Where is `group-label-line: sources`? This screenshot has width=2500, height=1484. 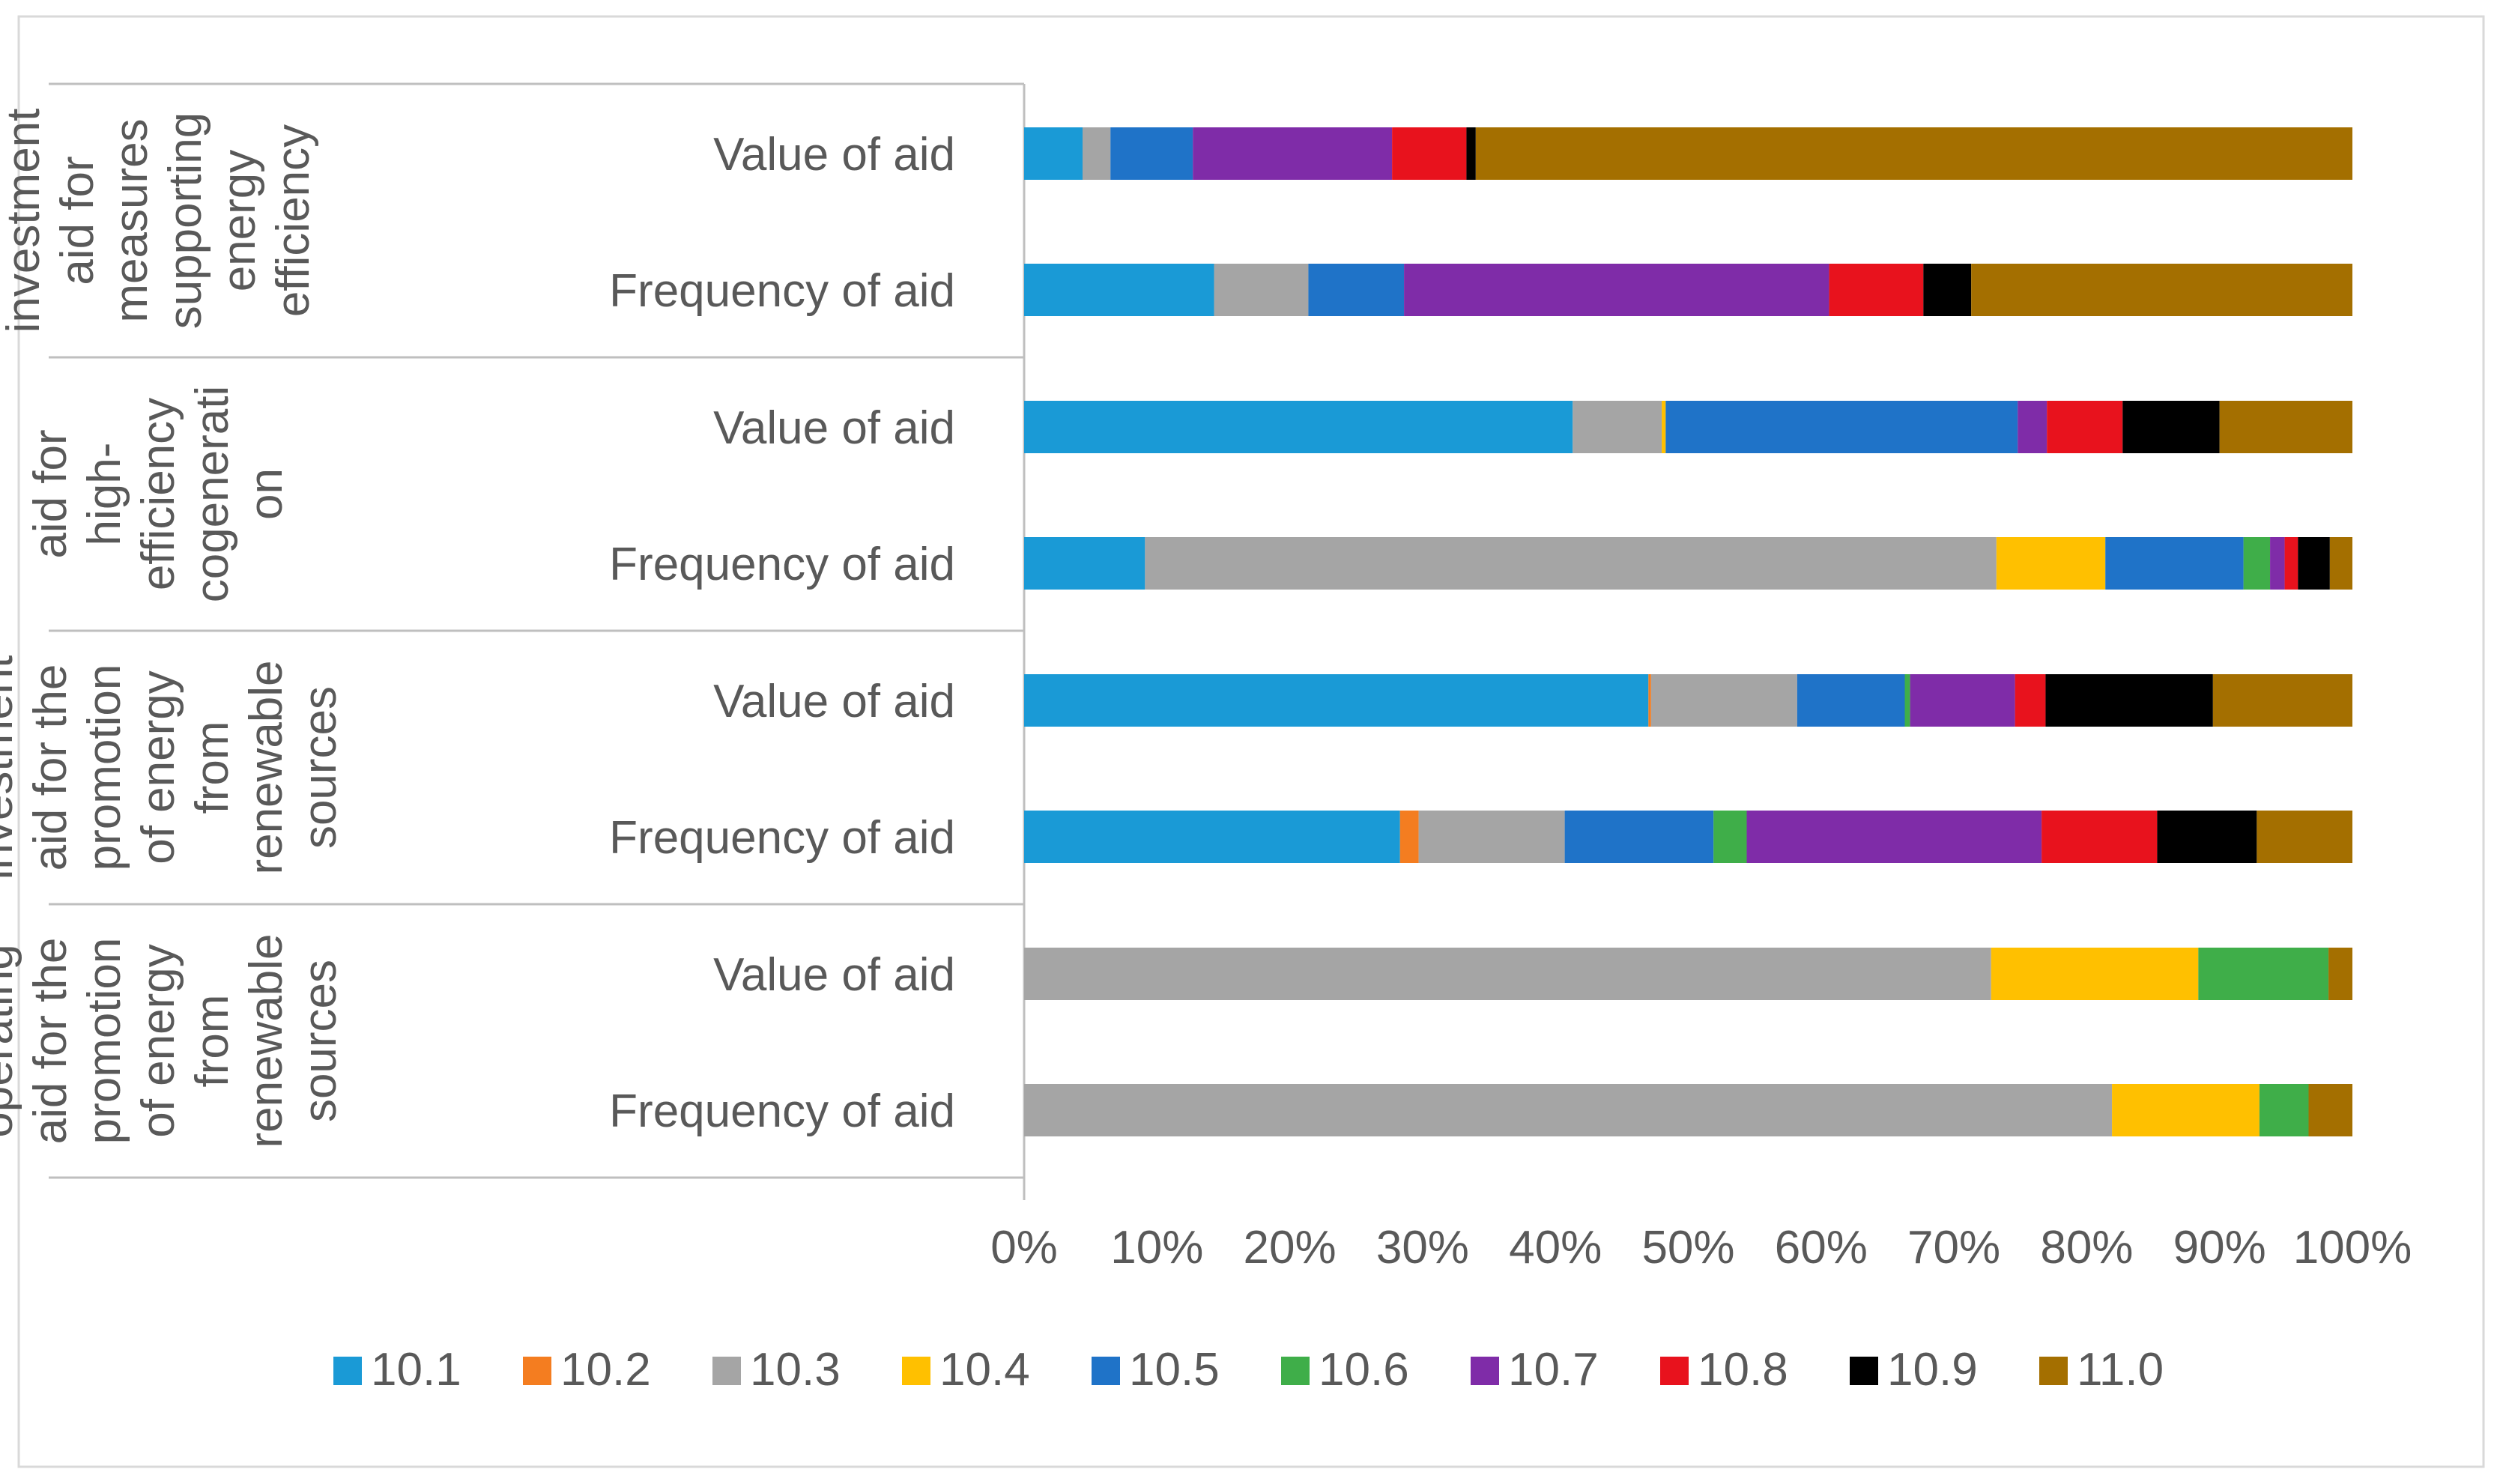 group-label-line: sources is located at coordinates (320, 1041).